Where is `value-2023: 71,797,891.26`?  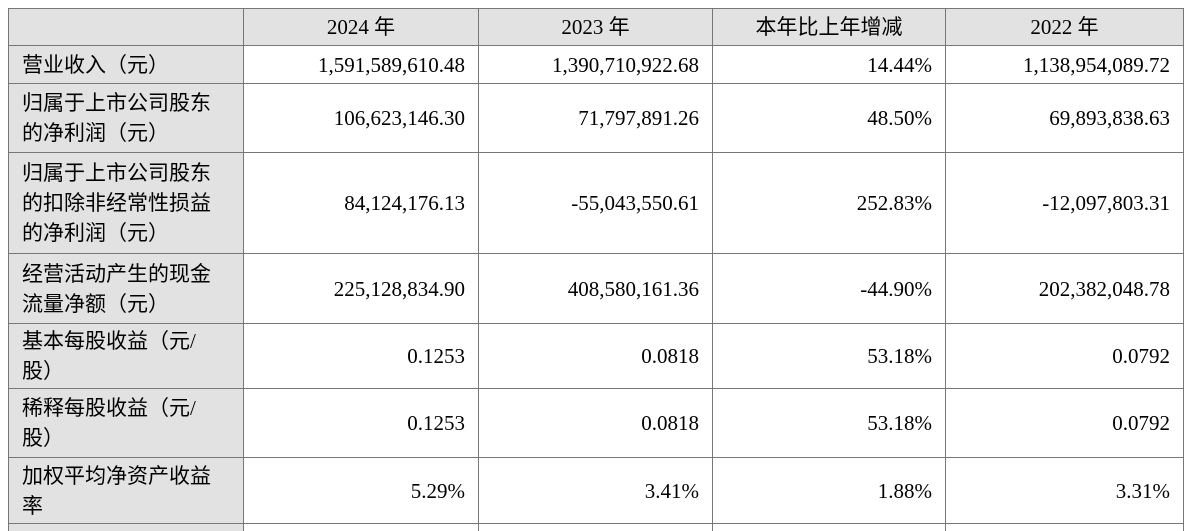 value-2023: 71,797,891.26 is located at coordinates (595, 118).